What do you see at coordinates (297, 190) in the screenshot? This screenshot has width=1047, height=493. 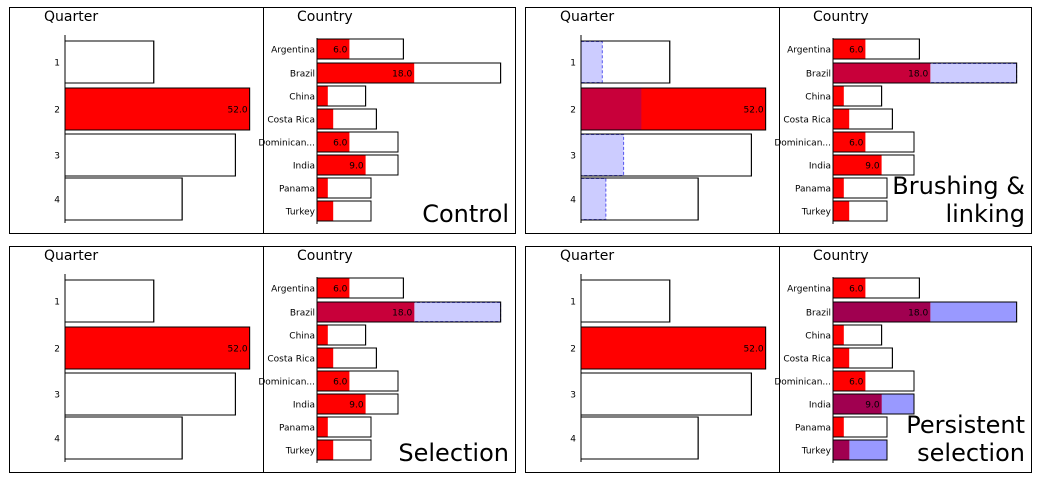 I see `country-category-label: Panama` at bounding box center [297, 190].